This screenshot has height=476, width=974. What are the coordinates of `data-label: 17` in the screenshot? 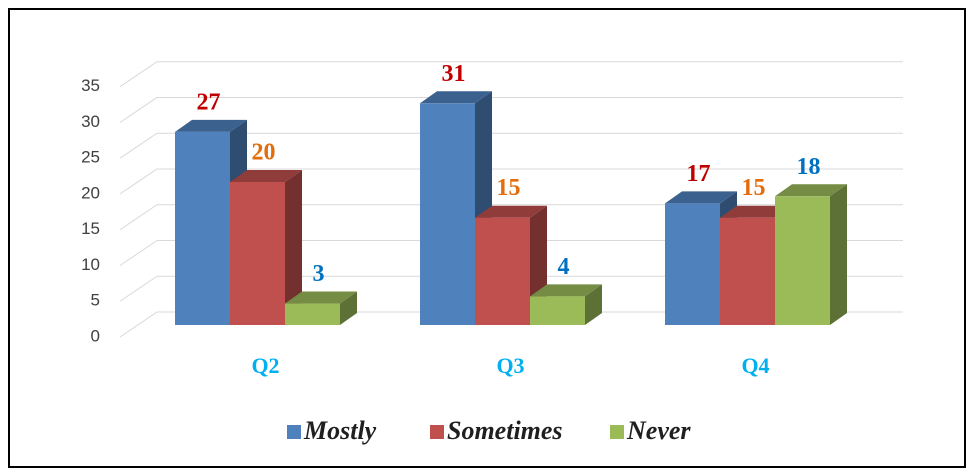 It's located at (699, 174).